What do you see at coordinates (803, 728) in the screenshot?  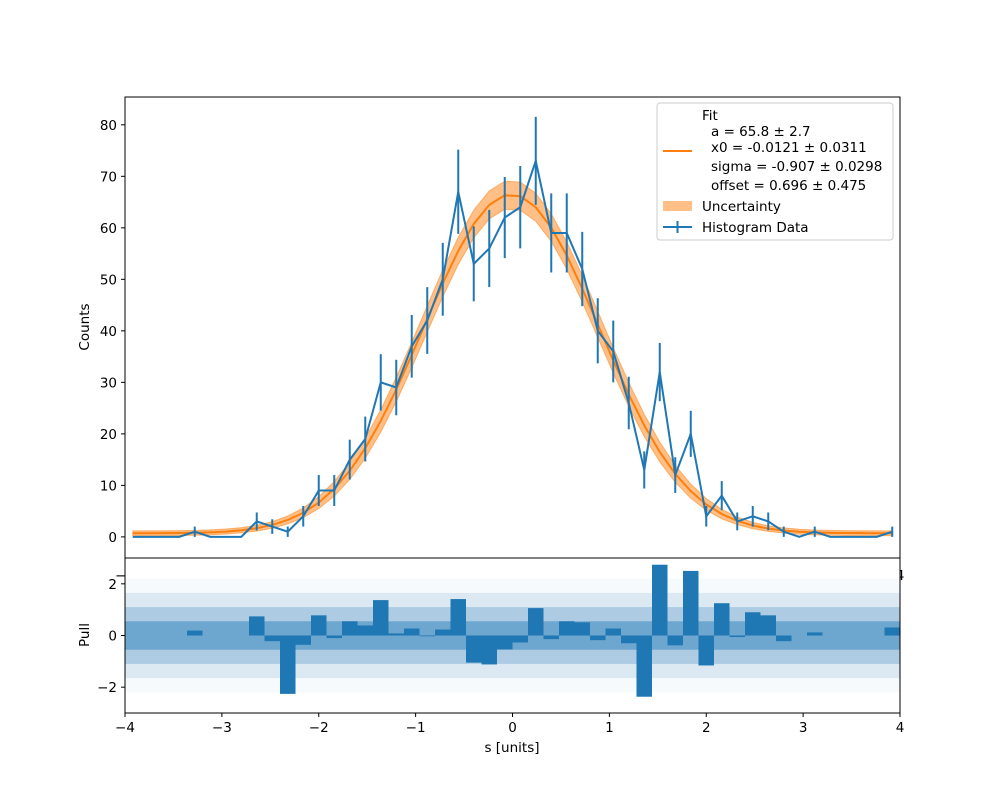 I see `pull-x-tick-label: 3` at bounding box center [803, 728].